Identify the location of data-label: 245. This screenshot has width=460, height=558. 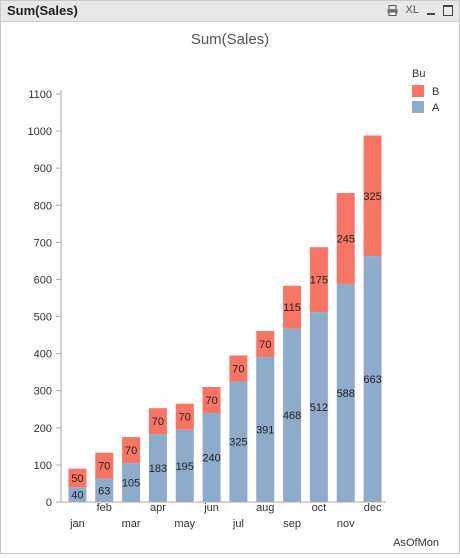
(346, 239).